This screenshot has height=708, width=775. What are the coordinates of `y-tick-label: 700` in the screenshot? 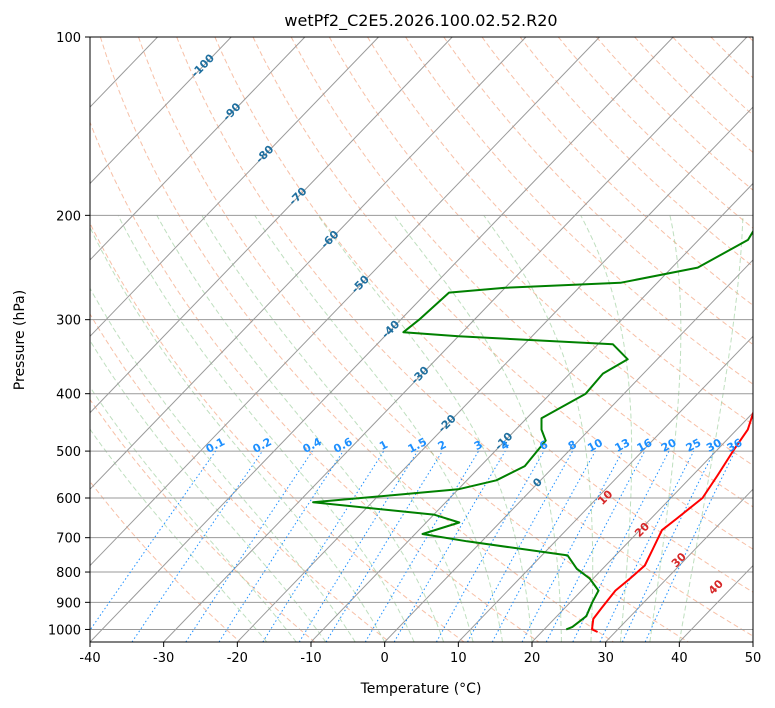 It's located at (68, 539).